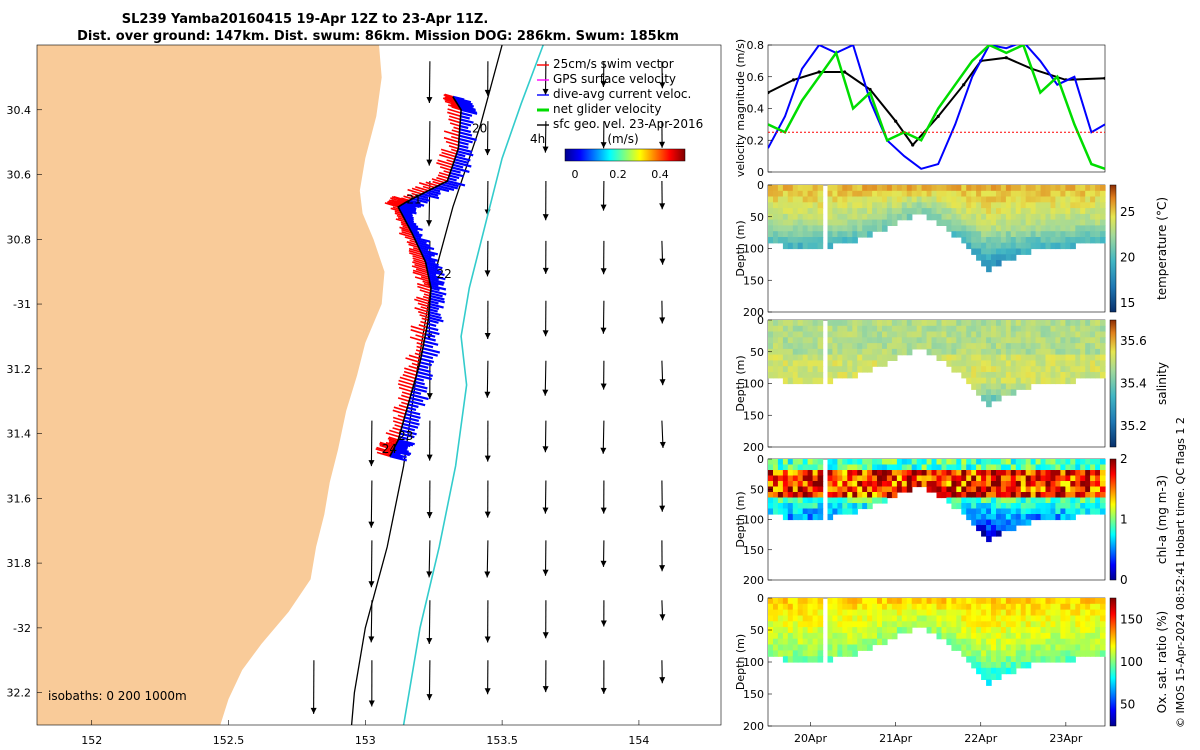  Describe the element at coordinates (757, 630) in the screenshot. I see `oxygen-section-ytick-1: 50` at that location.